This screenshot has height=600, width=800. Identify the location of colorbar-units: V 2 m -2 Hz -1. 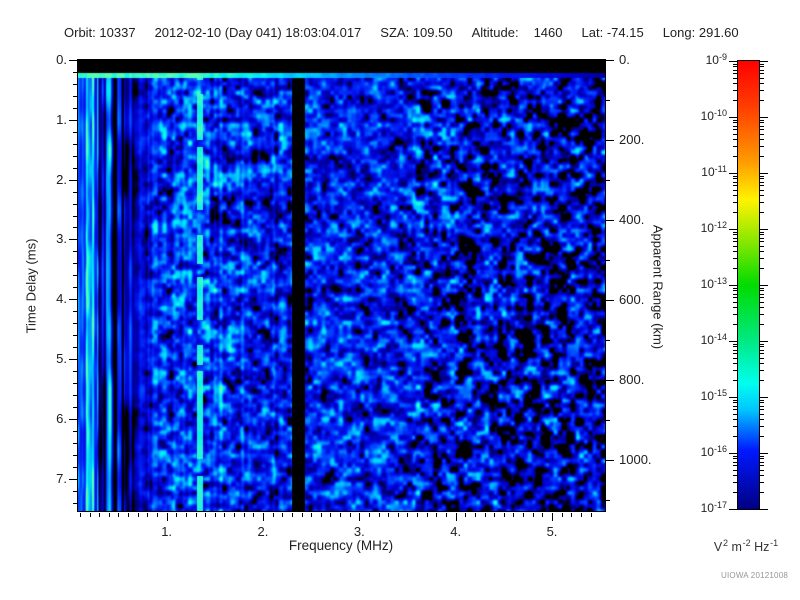
(746, 546).